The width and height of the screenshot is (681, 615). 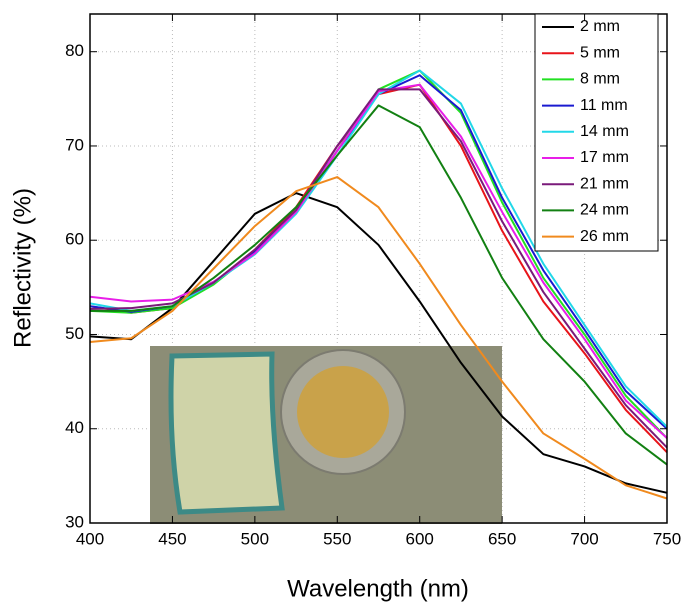 I want to click on legend-label: 26 mm, so click(x=604, y=236).